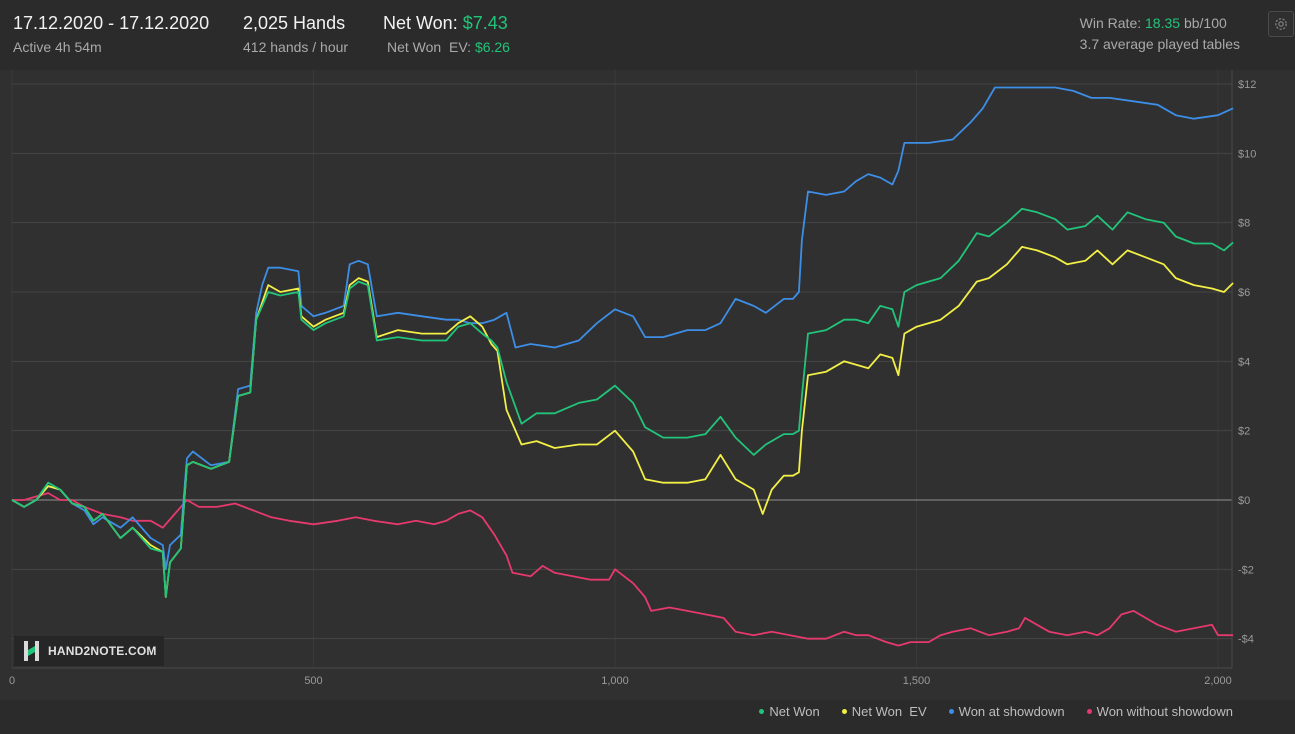 The width and height of the screenshot is (1295, 734). Describe the element at coordinates (423, 23) in the screenshot. I see `net-won-label: Net Won:` at that location.